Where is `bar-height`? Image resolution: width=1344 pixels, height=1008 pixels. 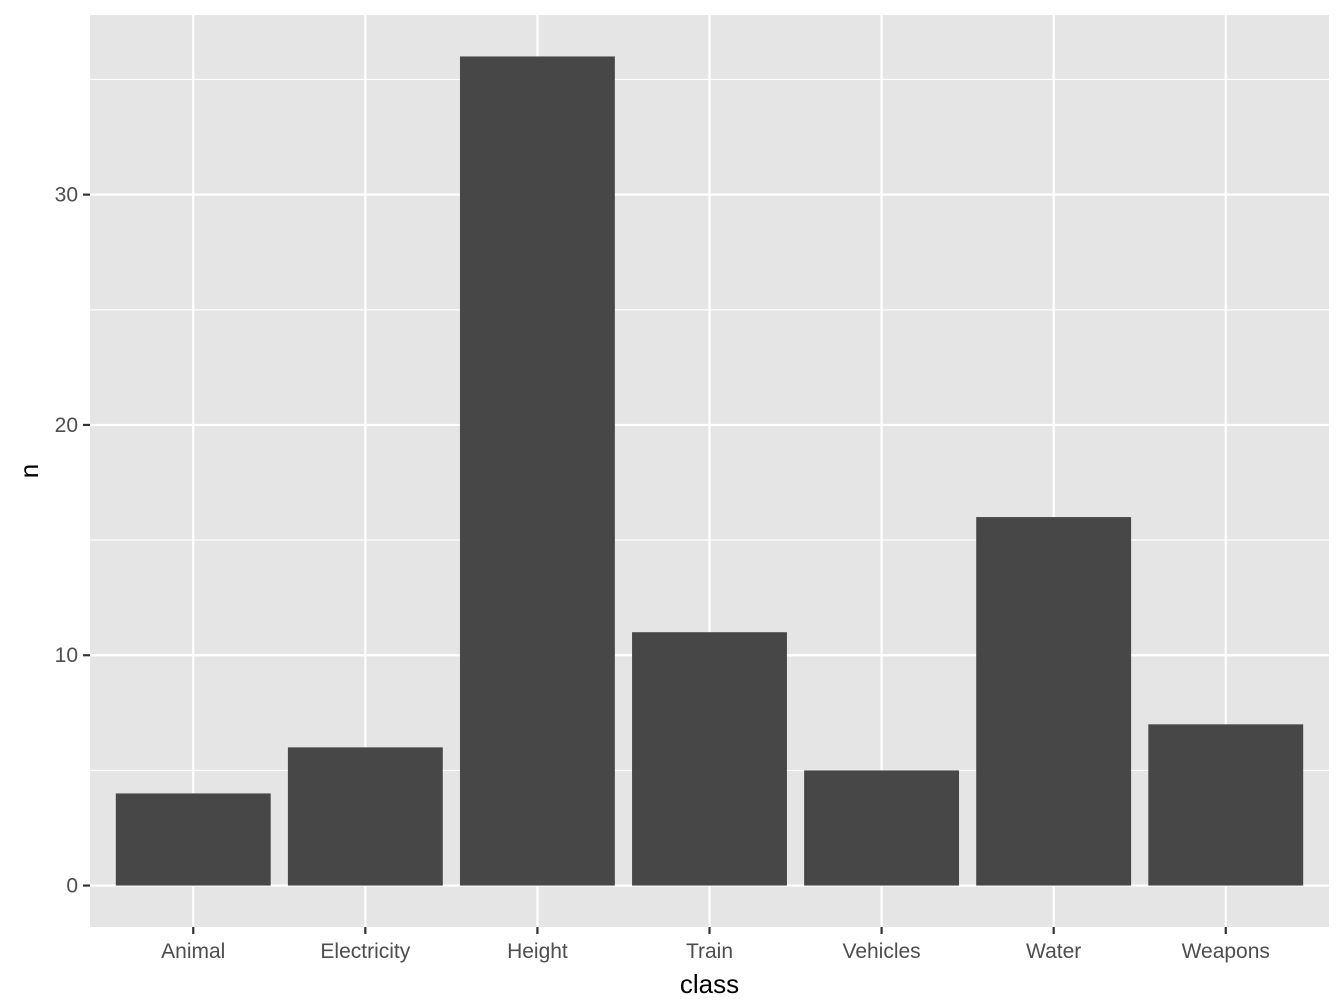
bar-height is located at coordinates (537, 471).